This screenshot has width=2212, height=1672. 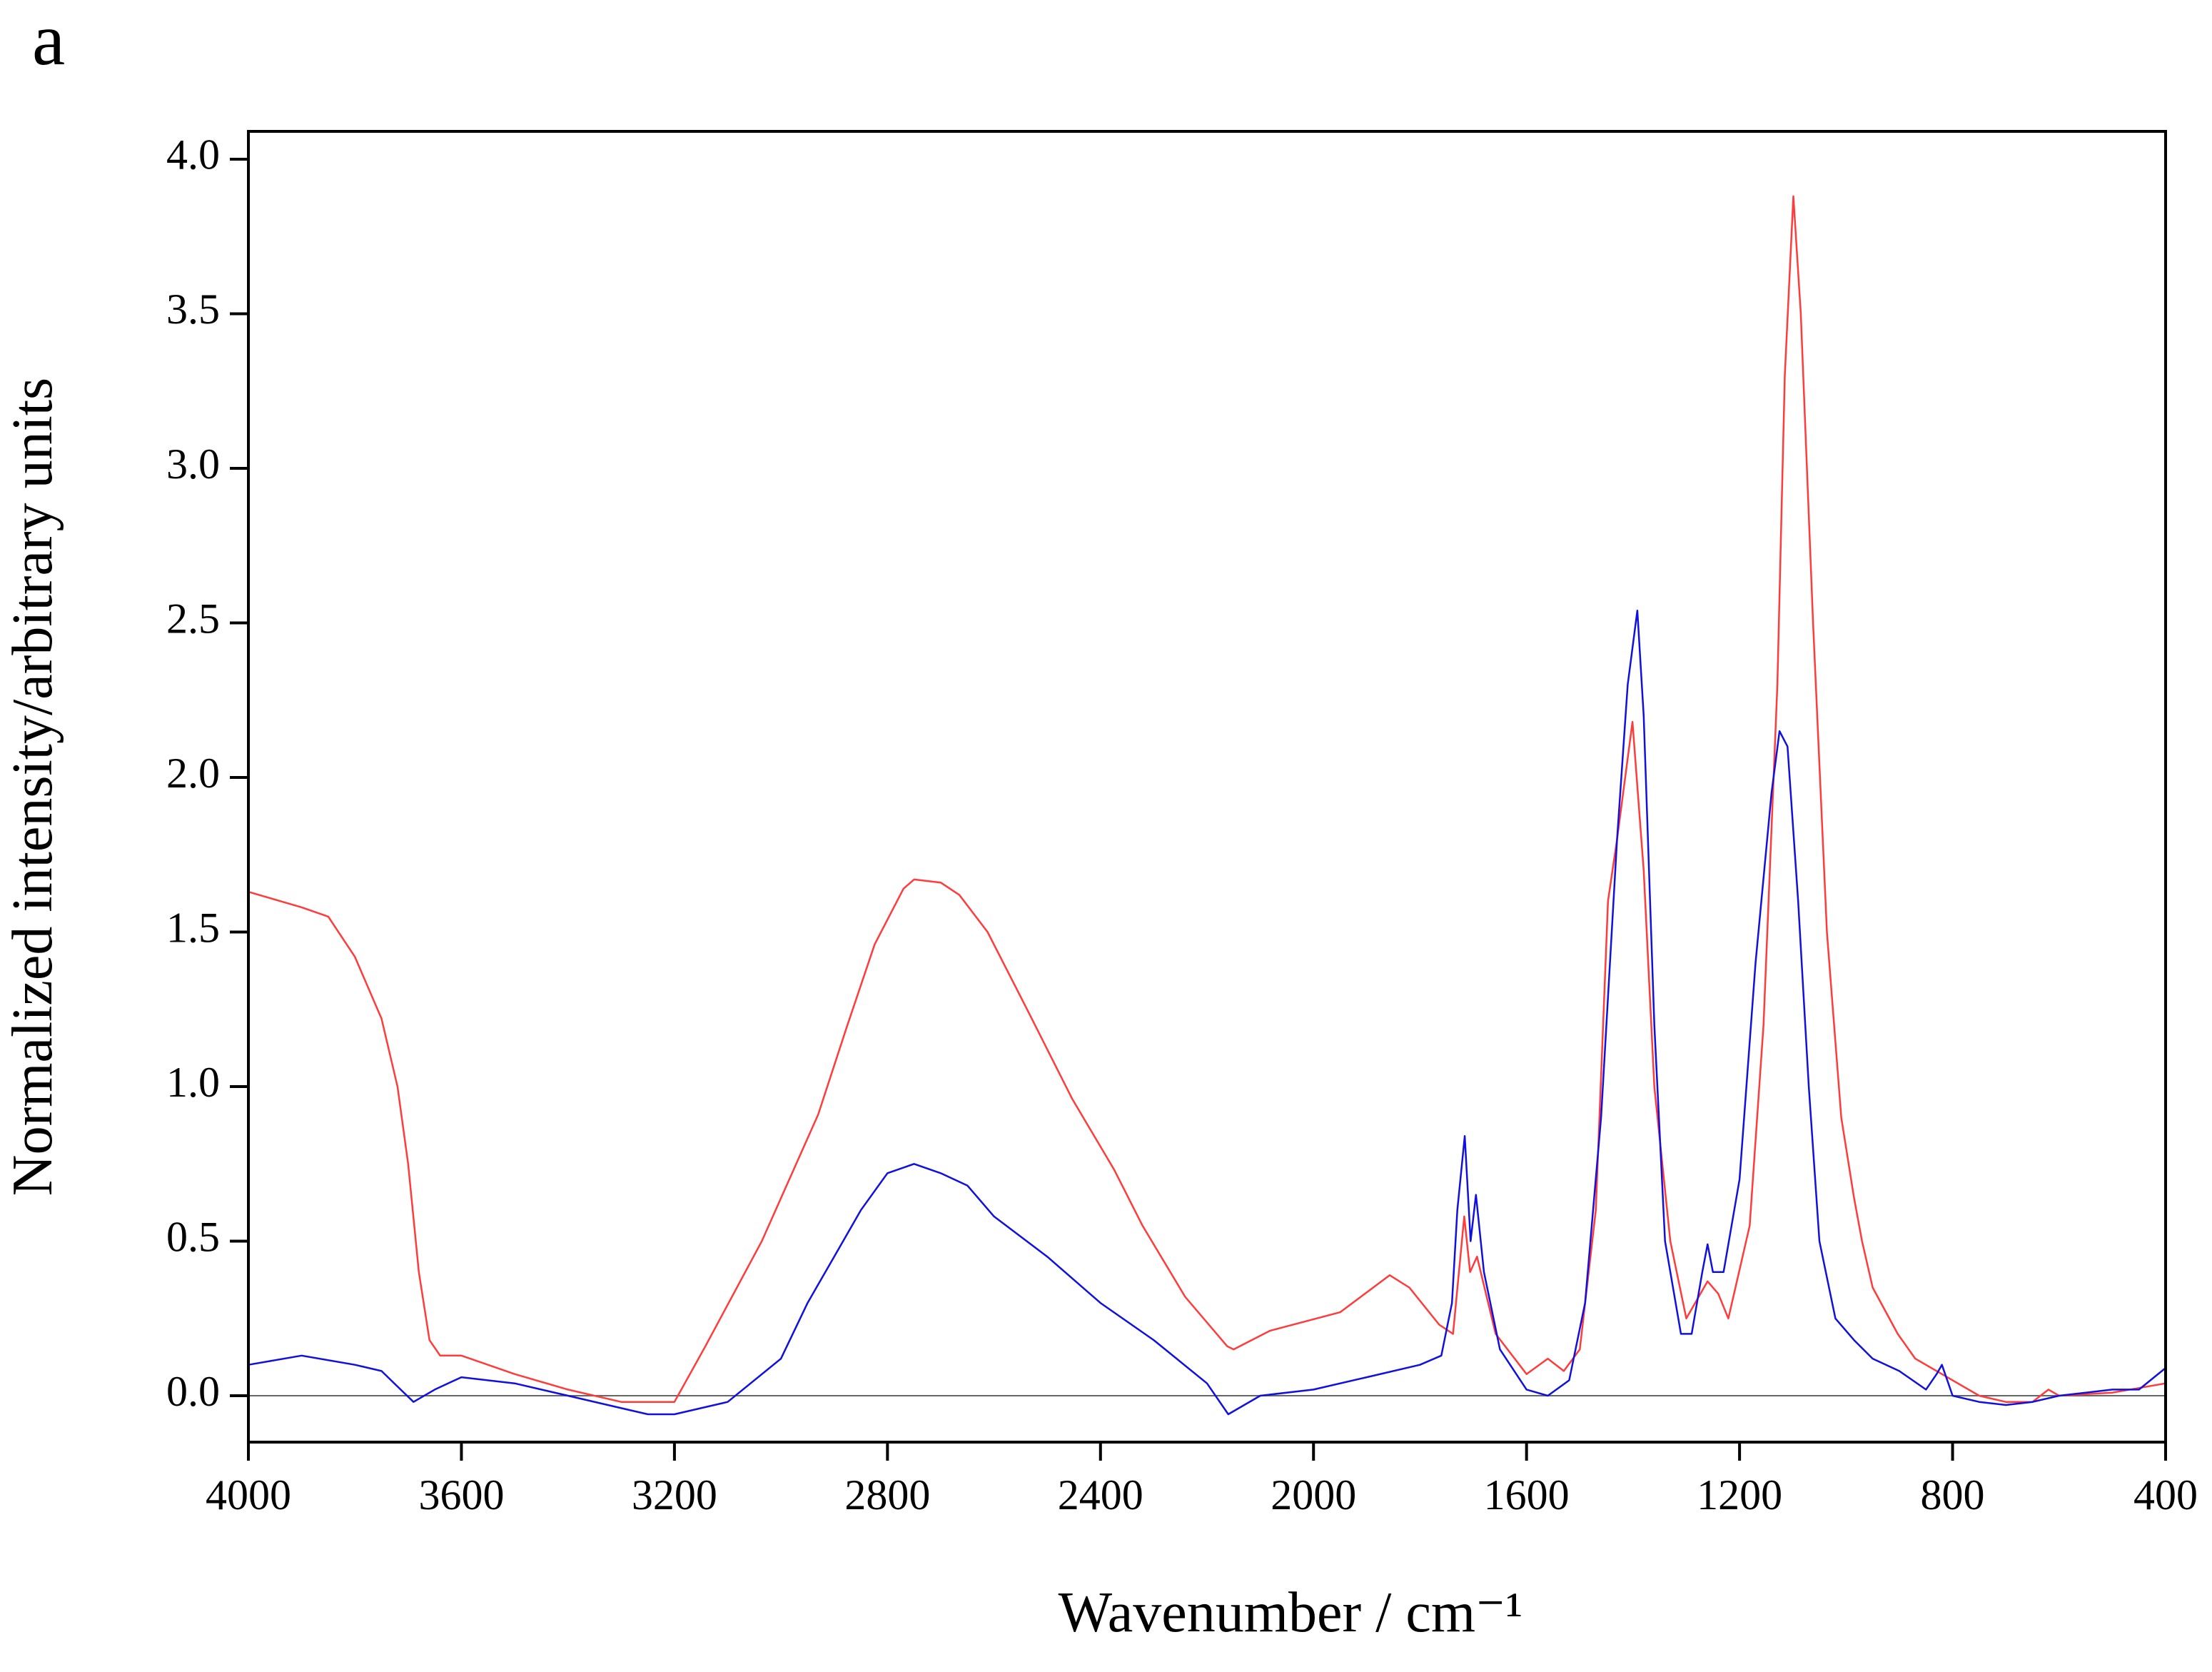 What do you see at coordinates (193, 927) in the screenshot?
I see `y-tick-label: 1.5` at bounding box center [193, 927].